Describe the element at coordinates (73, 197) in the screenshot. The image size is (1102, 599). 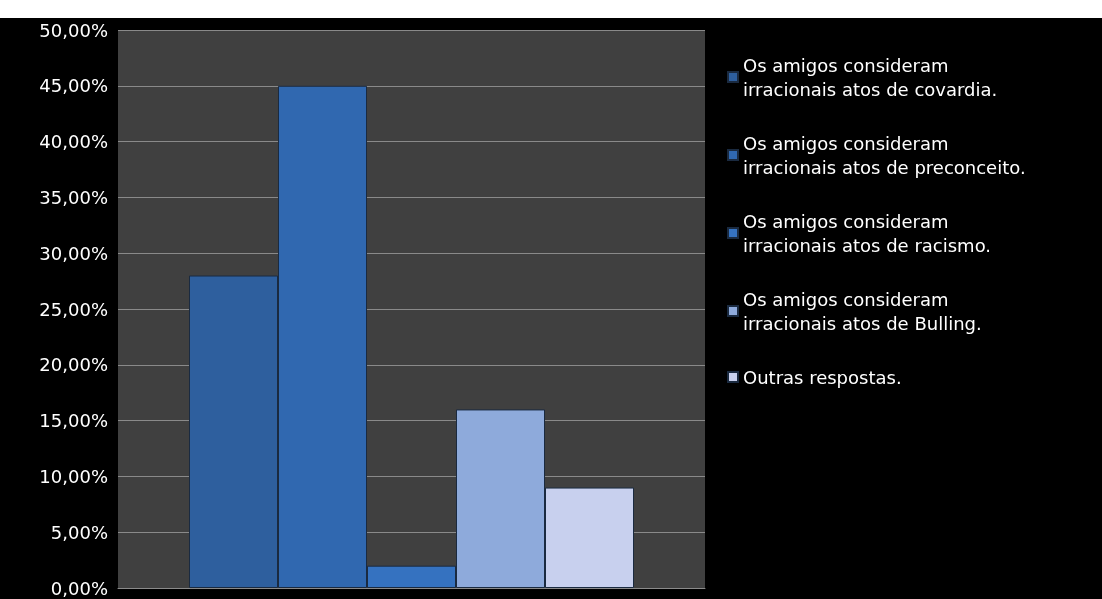
I see `y-tick-label: 35,00%` at that location.